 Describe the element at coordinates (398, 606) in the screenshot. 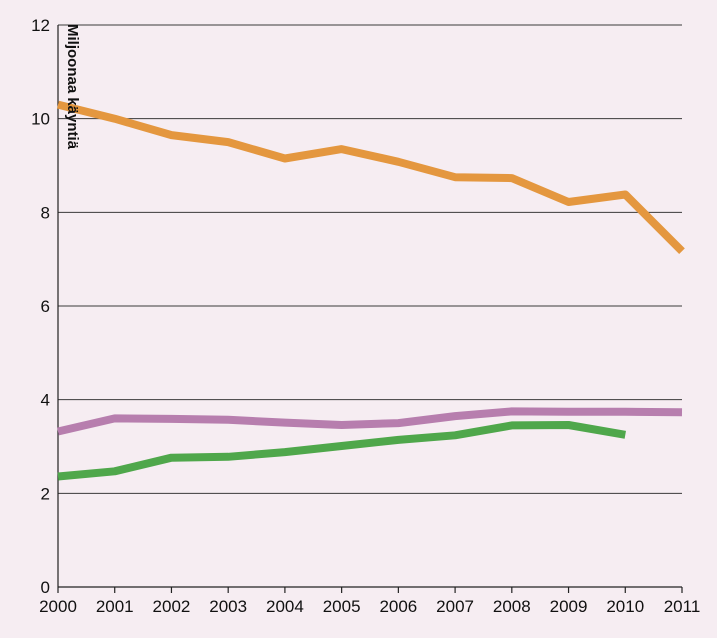

I see `x-tick-label: 2006` at that location.